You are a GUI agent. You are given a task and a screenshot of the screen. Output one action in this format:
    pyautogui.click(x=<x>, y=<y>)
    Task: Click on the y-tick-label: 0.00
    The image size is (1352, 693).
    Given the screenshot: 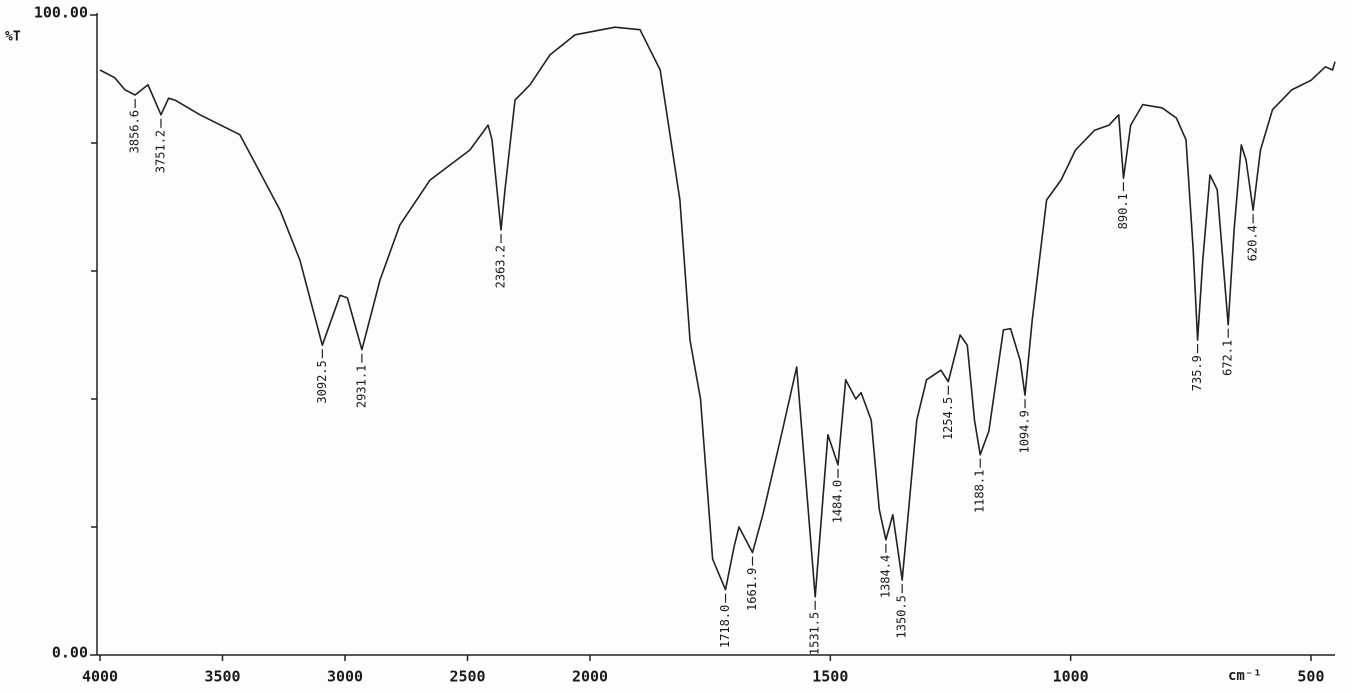 What is the action you would take?
    pyautogui.click(x=70, y=653)
    